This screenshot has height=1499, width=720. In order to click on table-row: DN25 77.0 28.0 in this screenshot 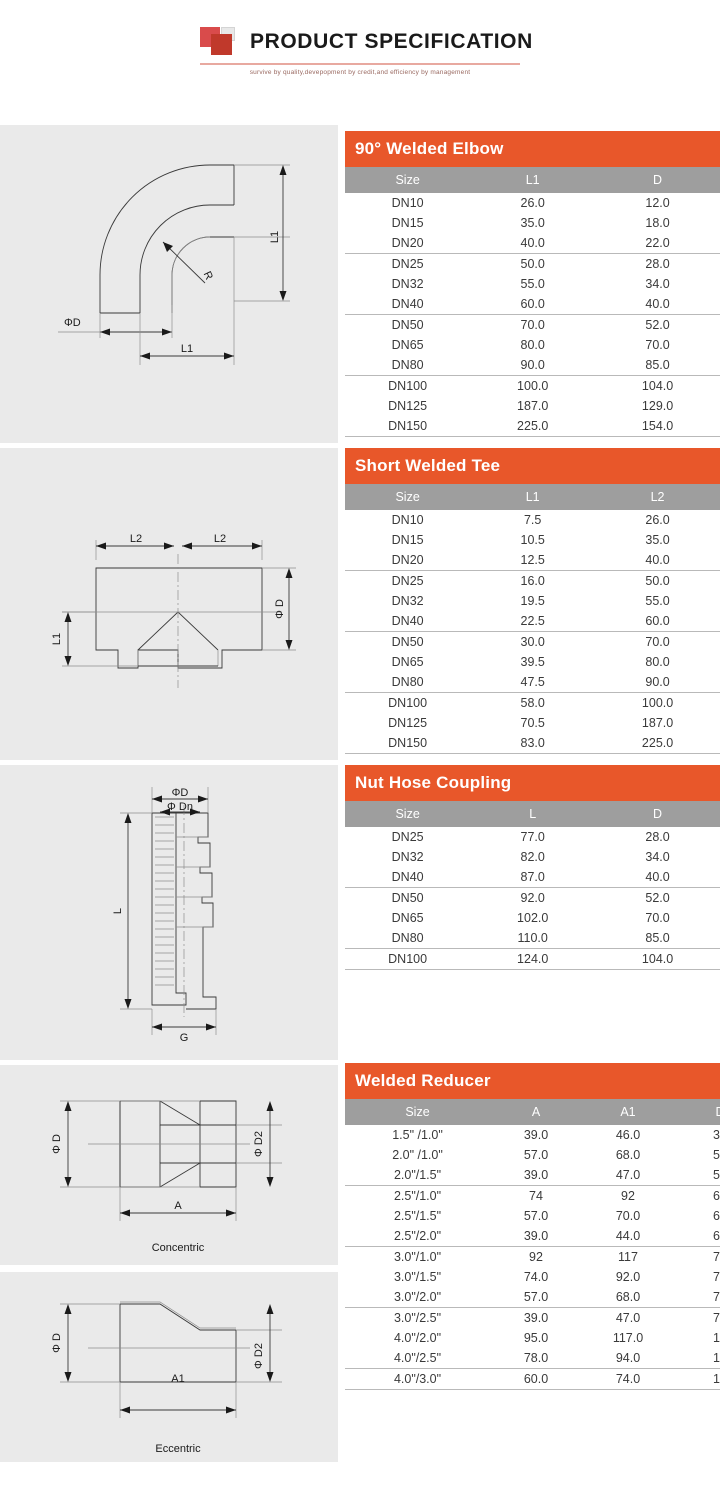, I will do `click(532, 837)`.